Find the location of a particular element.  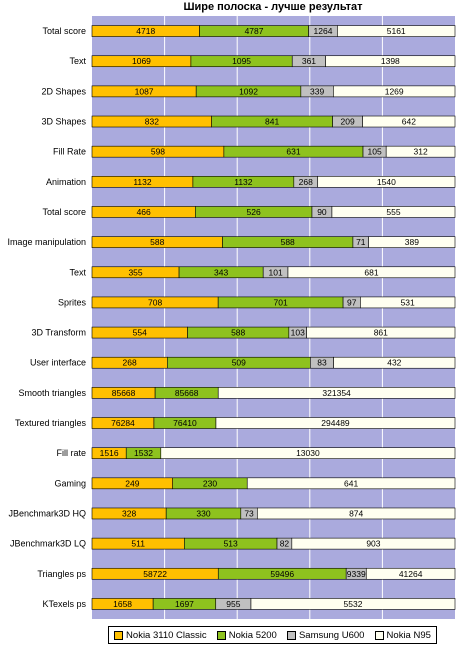

data-label: 73 is located at coordinates (249, 513).